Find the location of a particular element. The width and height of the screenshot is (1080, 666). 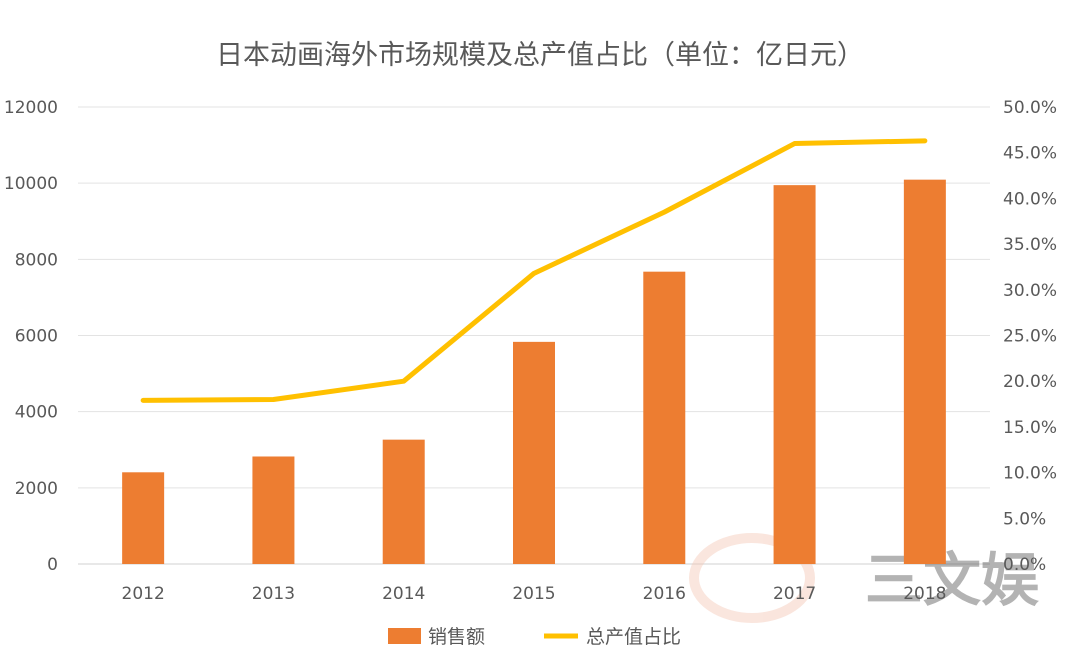

bar-2012 is located at coordinates (143, 518).